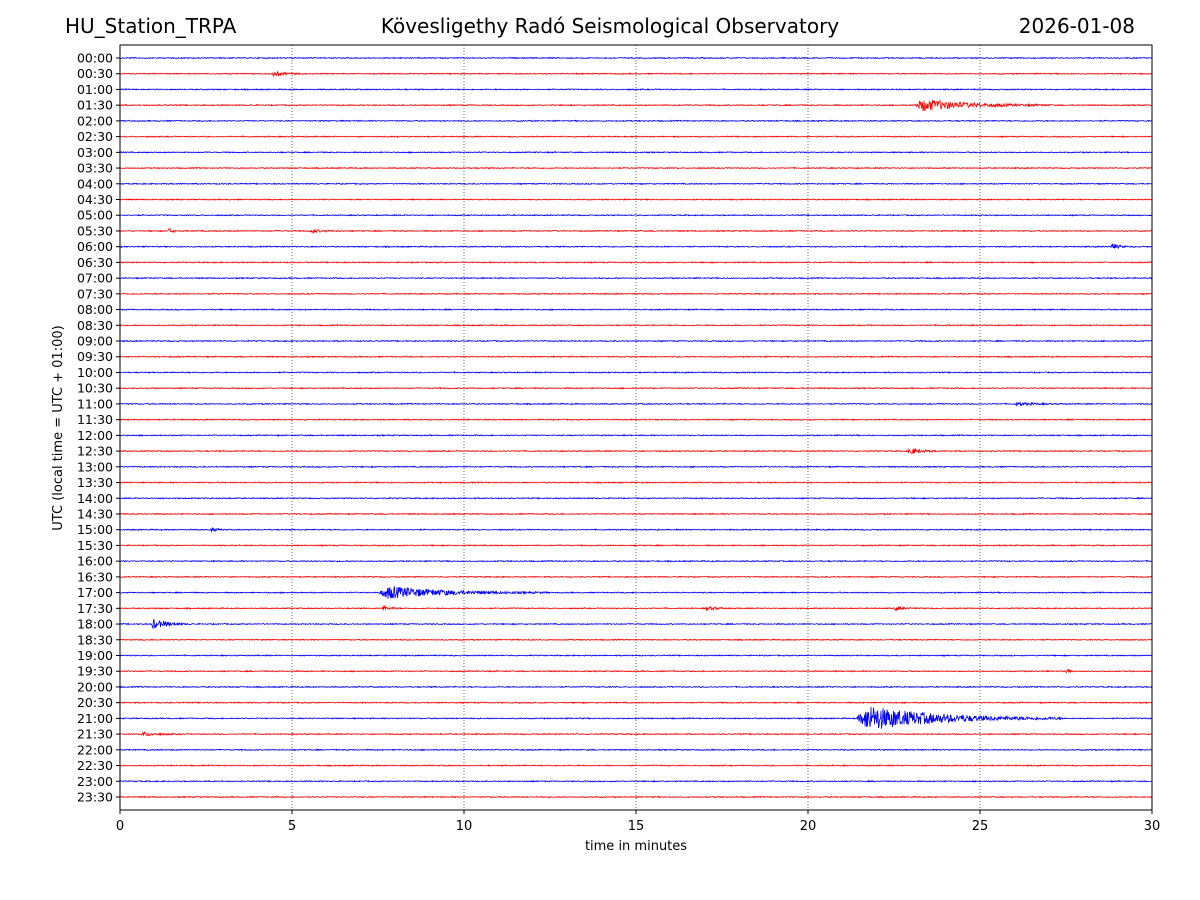  I want to click on trace-1900, so click(636, 655).